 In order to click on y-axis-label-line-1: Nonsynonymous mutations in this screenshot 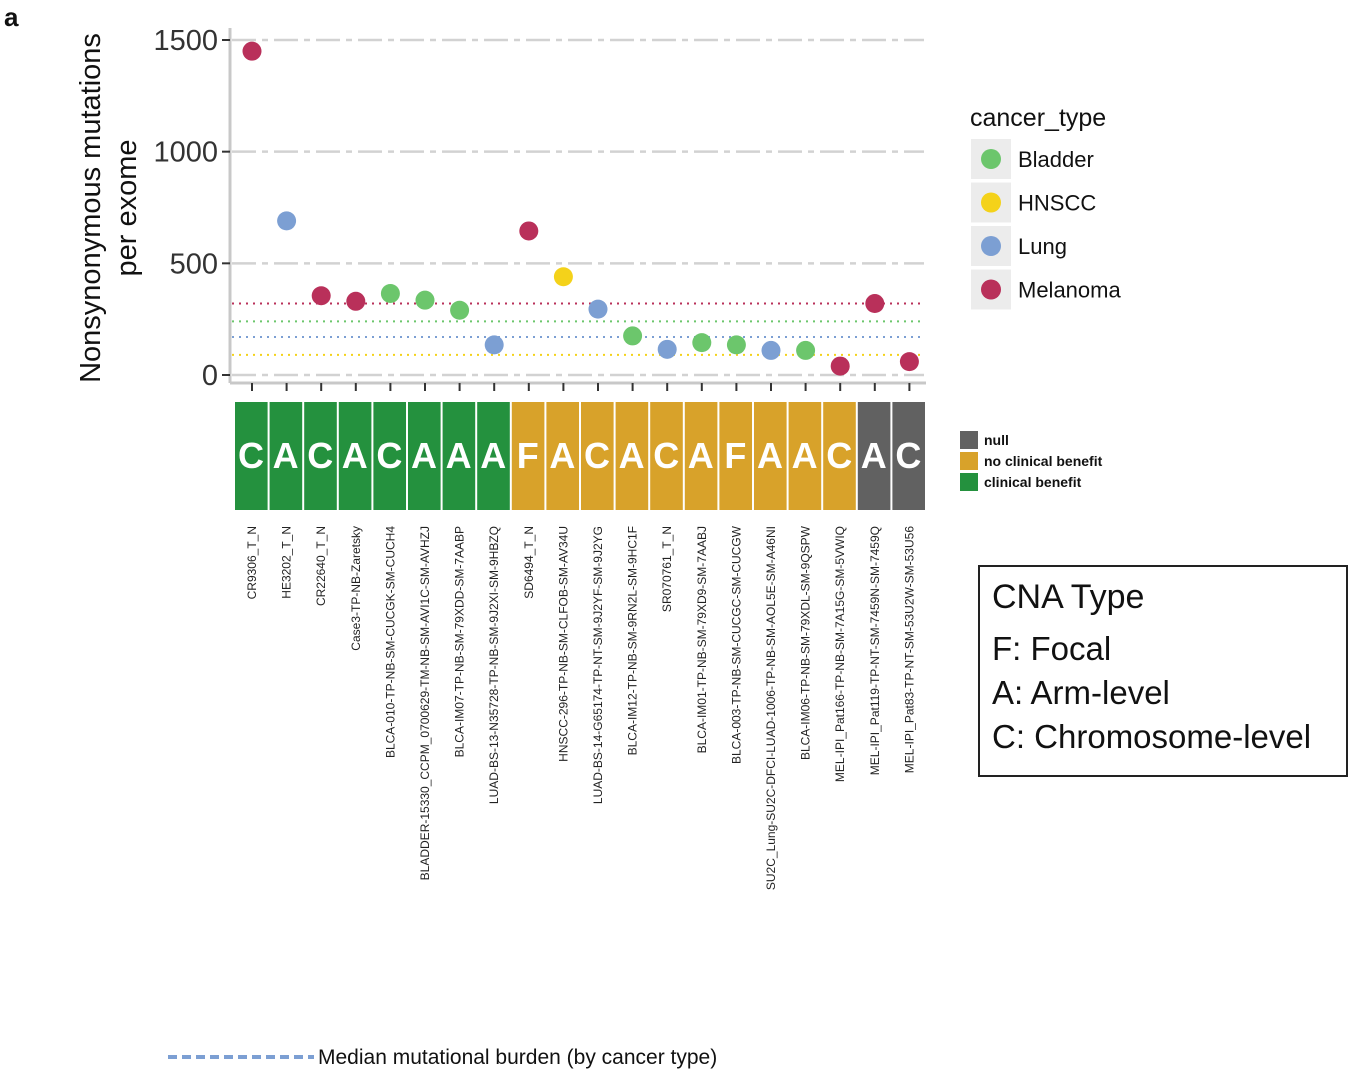, I will do `click(91, 208)`.